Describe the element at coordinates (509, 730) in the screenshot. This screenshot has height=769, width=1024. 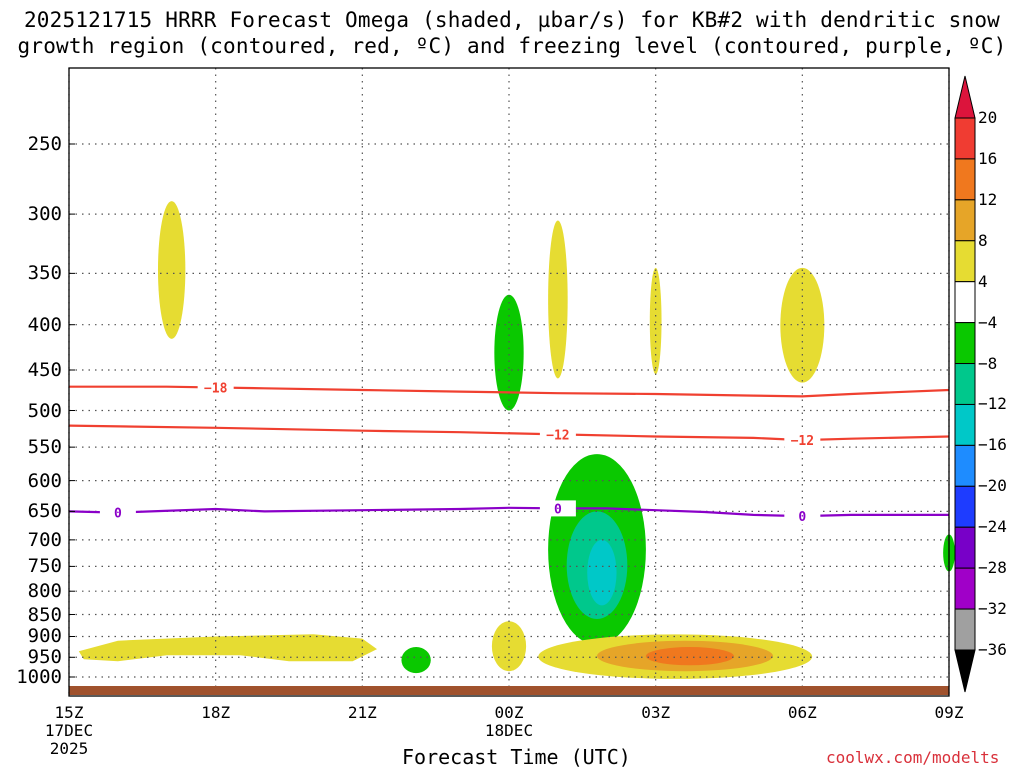
I see `x-tick-sublabel-date: 18DEC` at that location.